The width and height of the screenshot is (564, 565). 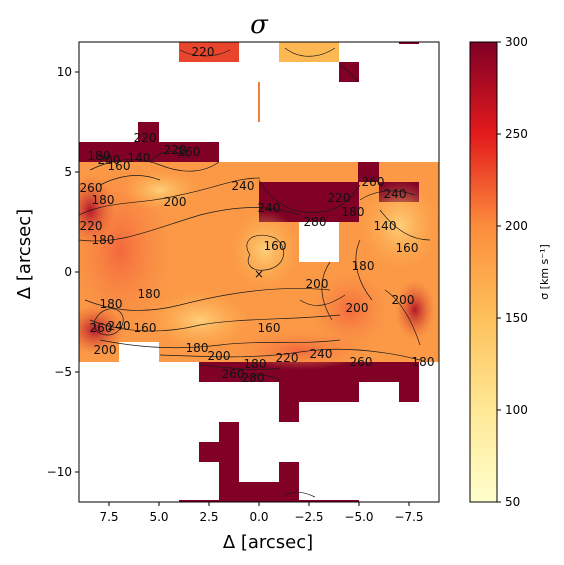 I want to click on map-shade-right, so click(x=399, y=225).